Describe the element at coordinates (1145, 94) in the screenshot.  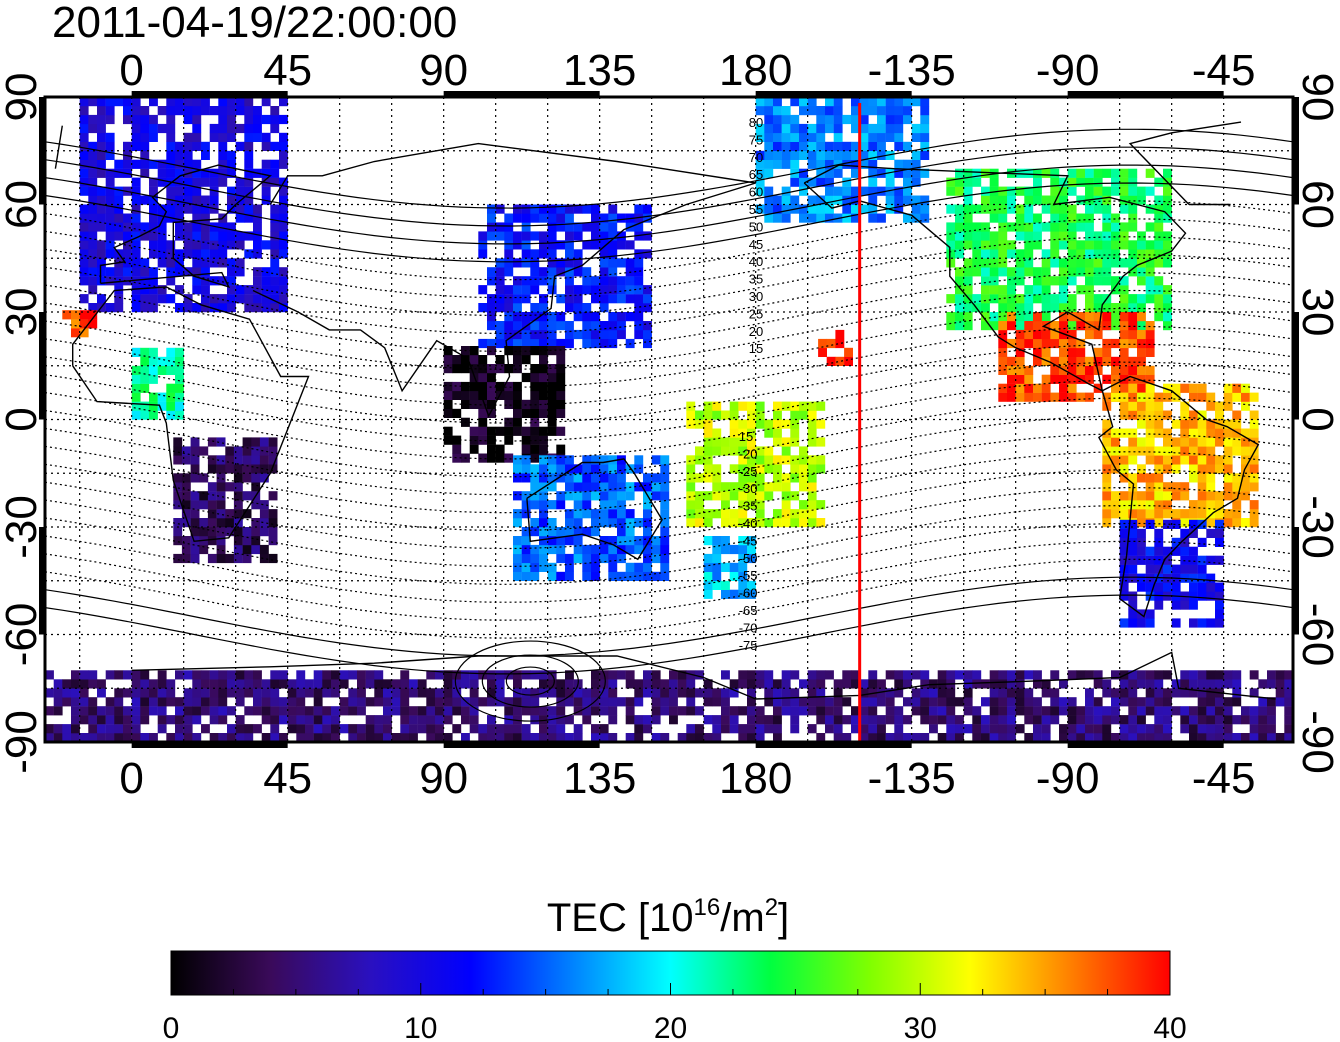
I see `top-frame-bar` at that location.